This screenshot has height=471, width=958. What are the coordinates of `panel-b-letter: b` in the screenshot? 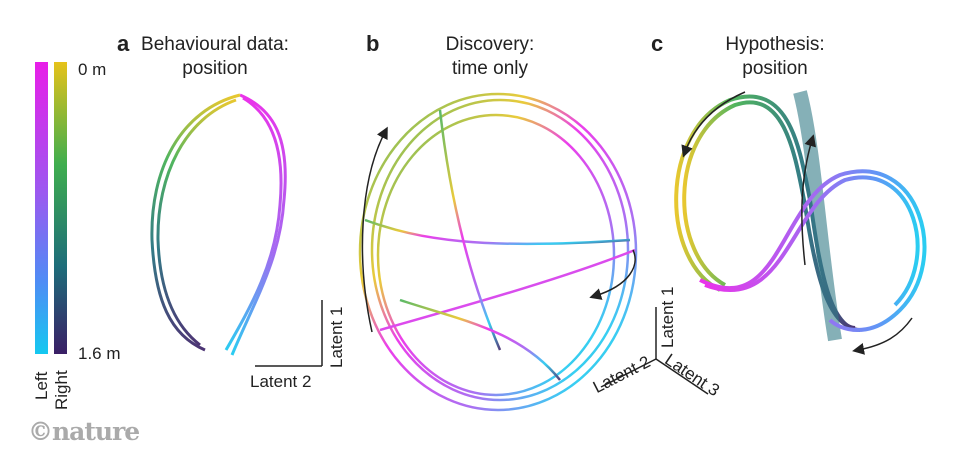 It's located at (373, 43).